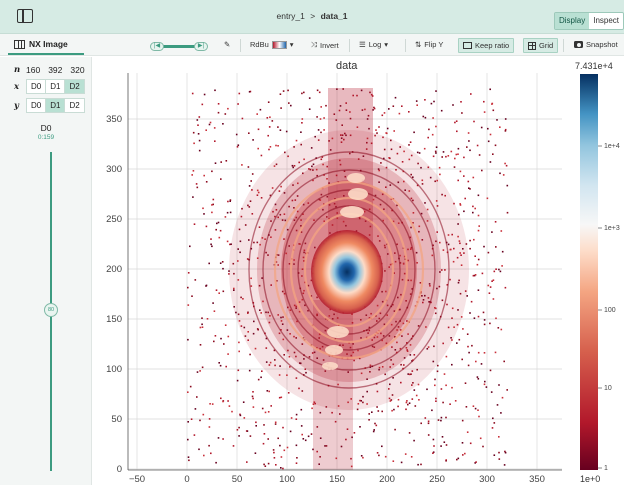  What do you see at coordinates (606, 21) in the screenshot?
I see `inspect-mode-button: Inspect` at bounding box center [606, 21].